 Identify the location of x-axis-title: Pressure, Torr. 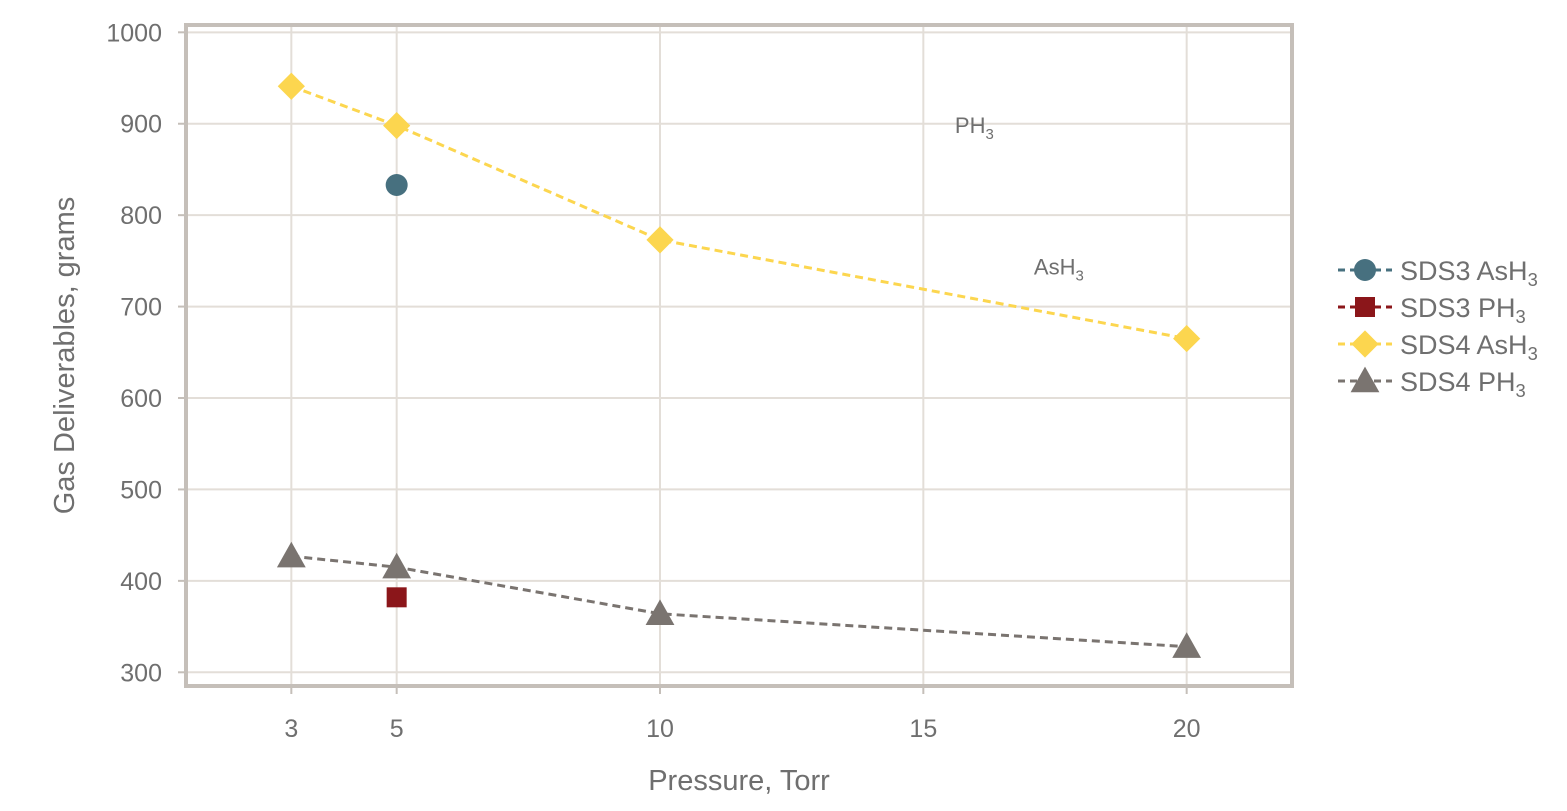
(739, 781).